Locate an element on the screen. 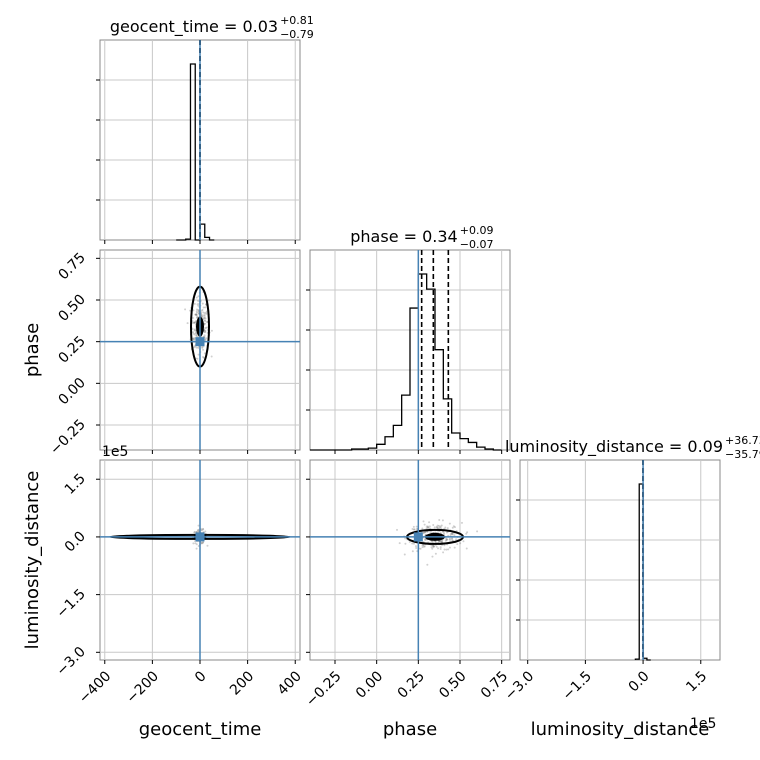  panel-luminosity-distance-vs-phase-truth-marker is located at coordinates (418, 537).